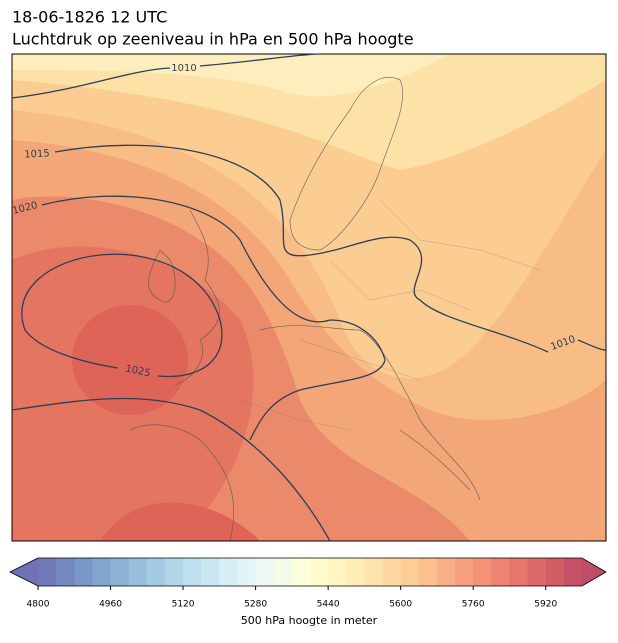  Describe the element at coordinates (400, 605) in the screenshot. I see `colorbar-tick-label: 5600` at that location.